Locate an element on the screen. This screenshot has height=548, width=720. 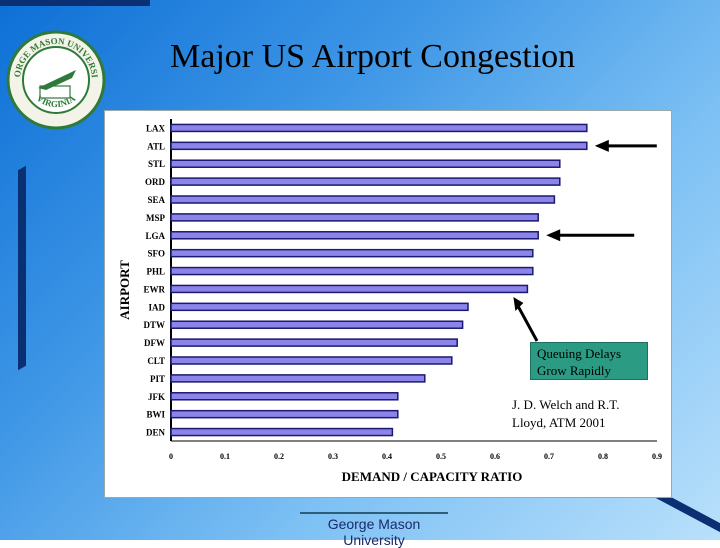
bar-atl is located at coordinates (379, 146).